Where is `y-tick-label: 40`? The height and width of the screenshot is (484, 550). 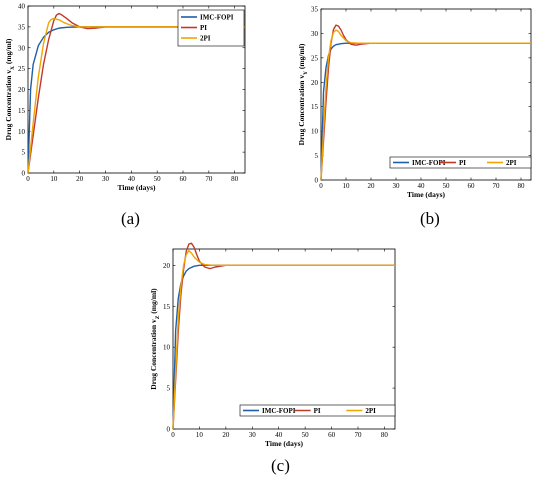 y-tick-label: 40 is located at coordinates (22, 7).